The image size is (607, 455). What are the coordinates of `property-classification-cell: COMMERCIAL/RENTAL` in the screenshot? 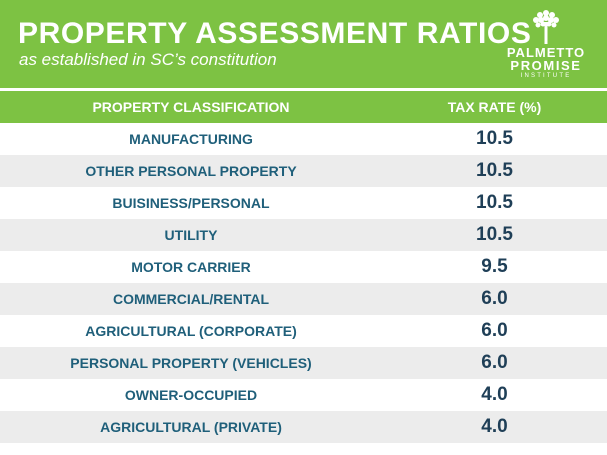 It's located at (191, 299).